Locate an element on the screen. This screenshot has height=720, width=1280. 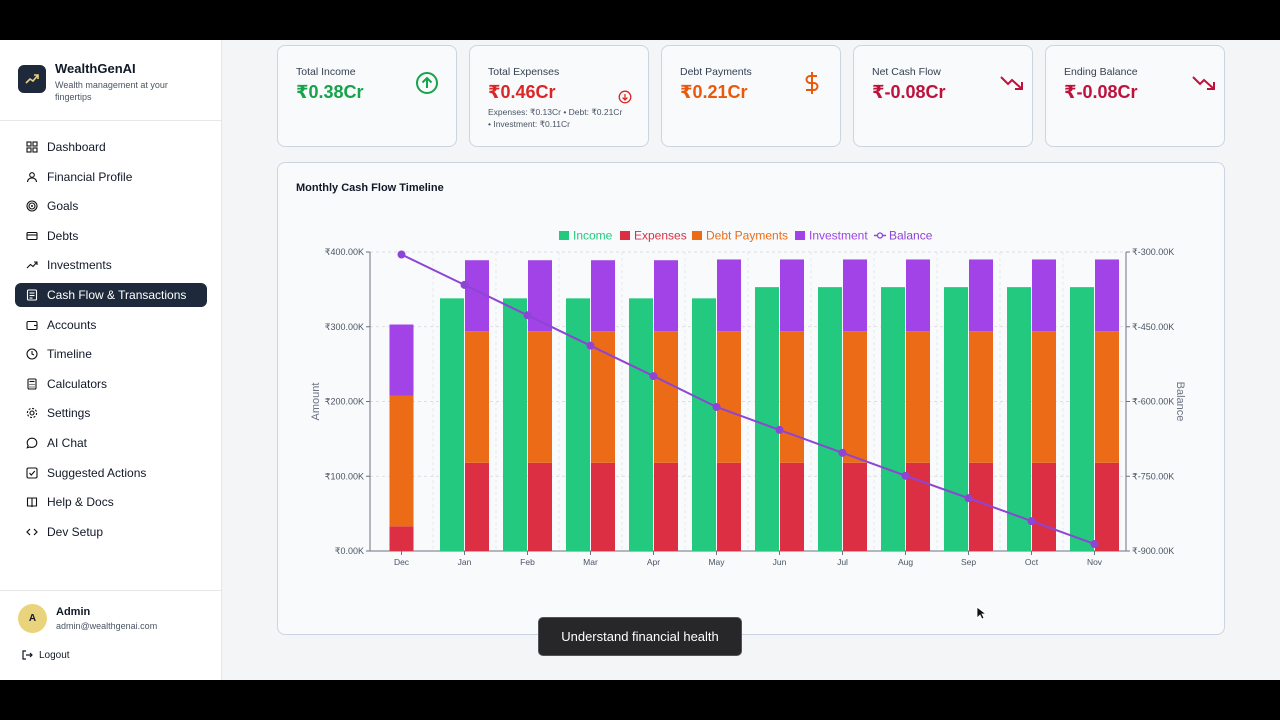
x-tick-label: Jul is located at coordinates (842, 562).